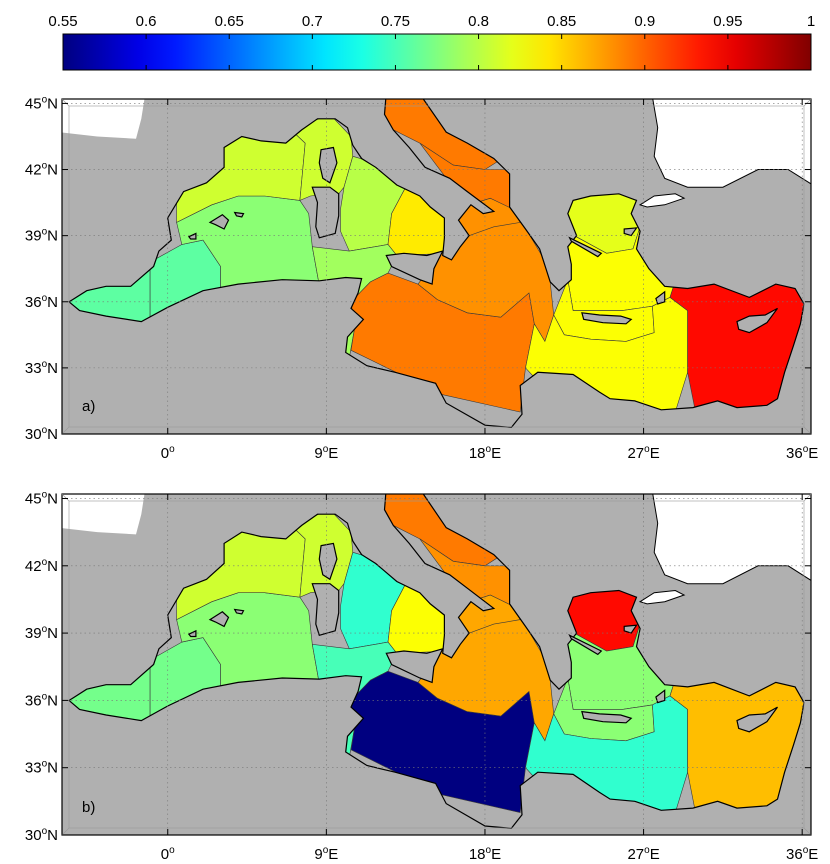 This screenshot has width=830, height=864. I want to click on panel-label: a), so click(88, 406).